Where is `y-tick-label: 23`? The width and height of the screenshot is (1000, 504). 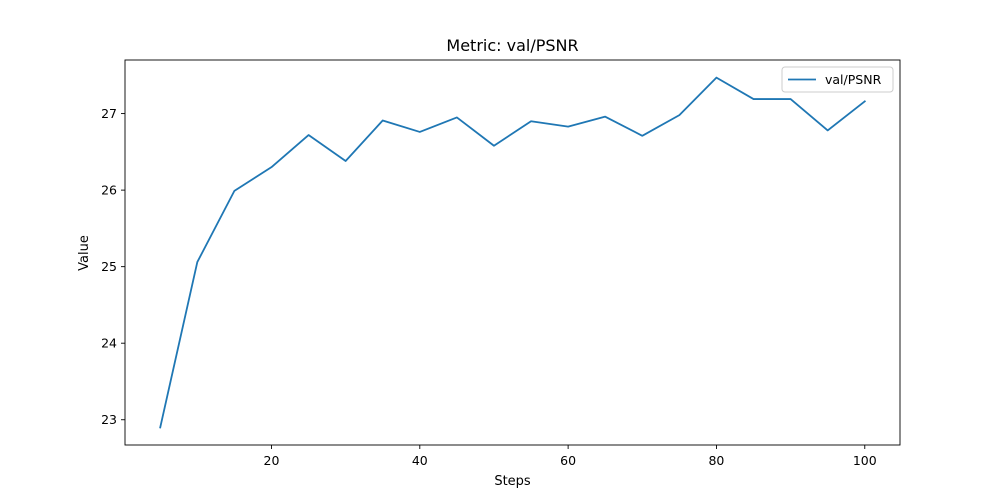
y-tick-label: 23 is located at coordinates (109, 419).